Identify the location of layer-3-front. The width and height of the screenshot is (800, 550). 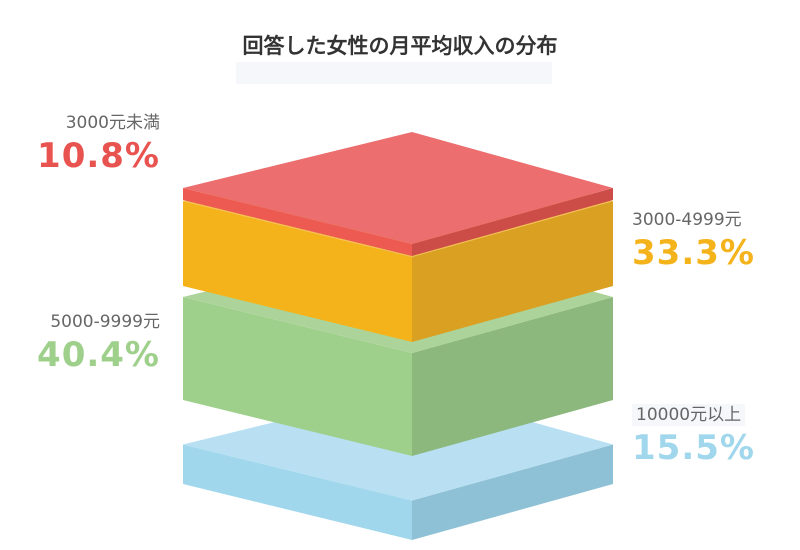
(297, 492).